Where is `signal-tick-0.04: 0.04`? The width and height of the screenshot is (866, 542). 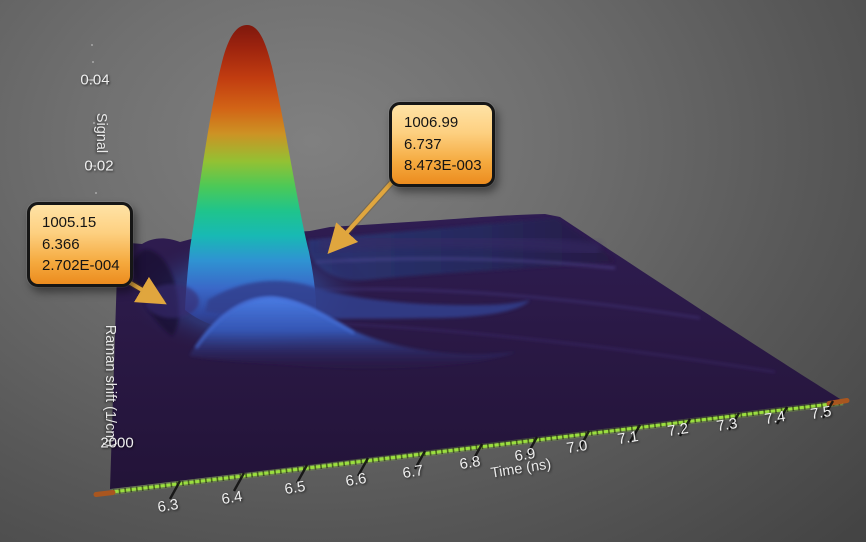
signal-tick-0.04: 0.04 is located at coordinates (95, 80).